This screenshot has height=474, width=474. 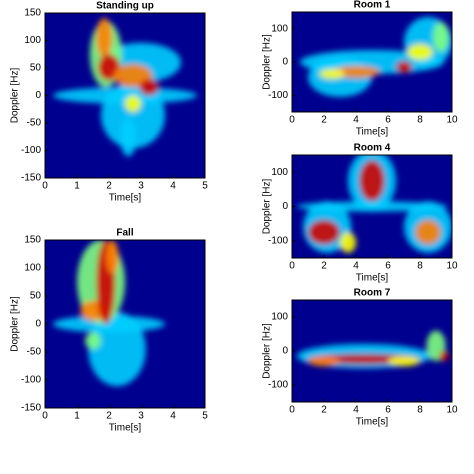 I want to click on spectrogram-panel: 0 2 4 6 8 10 -100 0 100 Room 4 Time[s] Doppler [Hz], so click(x=360, y=213).